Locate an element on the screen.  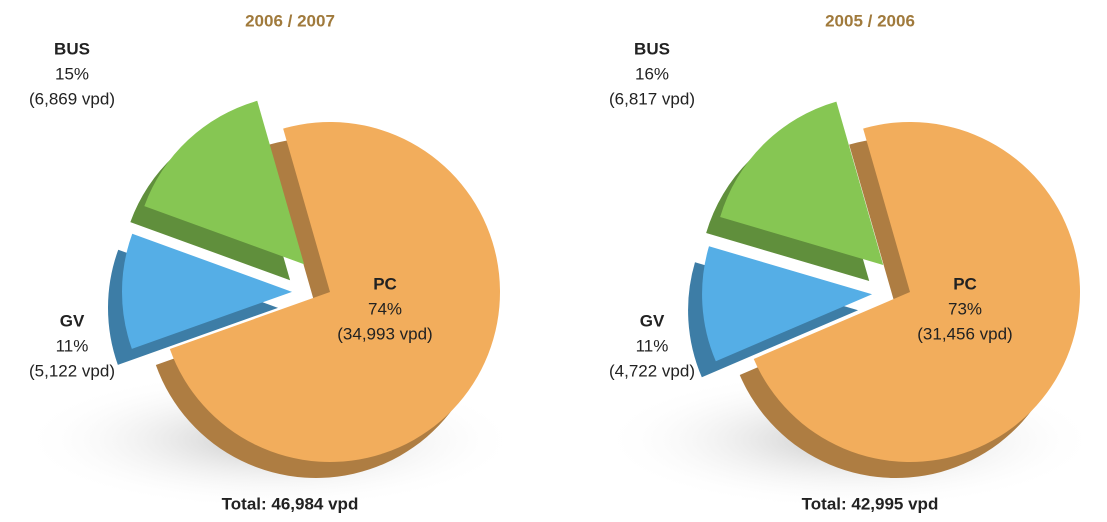
count-label: (6,869 vpd) is located at coordinates (72, 98).